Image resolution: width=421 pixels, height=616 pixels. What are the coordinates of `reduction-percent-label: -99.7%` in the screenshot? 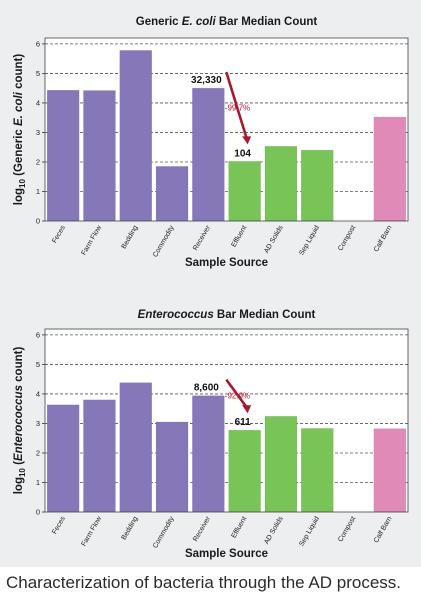 It's located at (237, 107).